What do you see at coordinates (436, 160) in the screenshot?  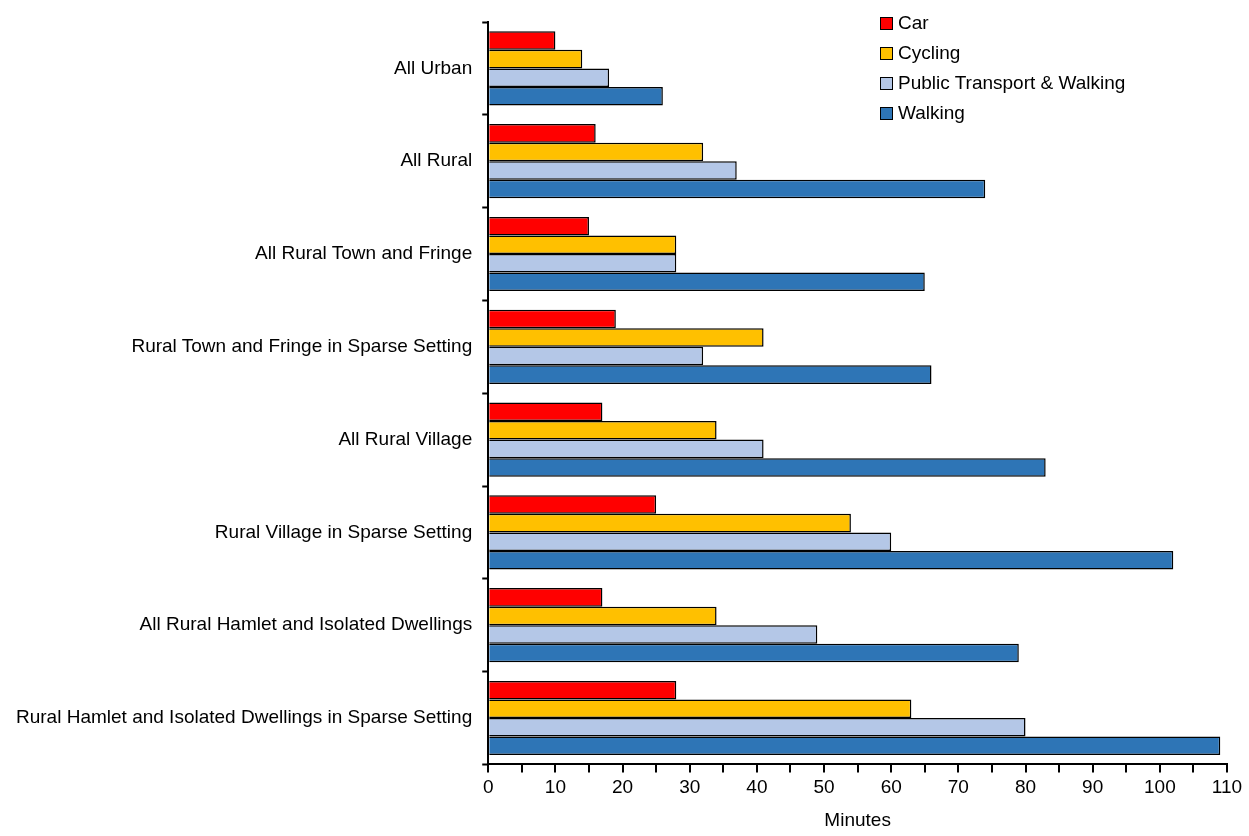 I see `y-tick-label: All Rural` at bounding box center [436, 160].